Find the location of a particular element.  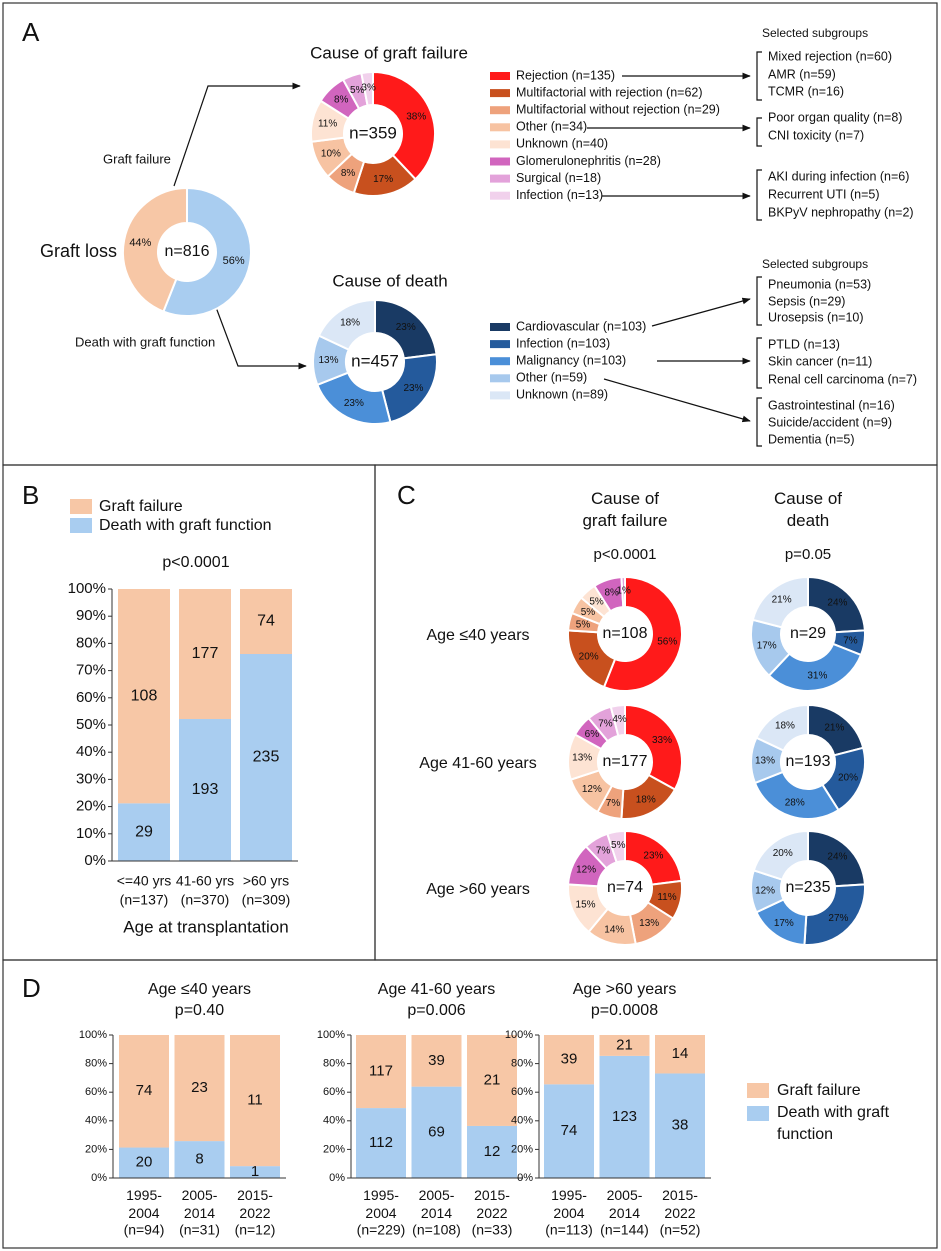

legend-label: Infection (n=103) is located at coordinates (563, 343).